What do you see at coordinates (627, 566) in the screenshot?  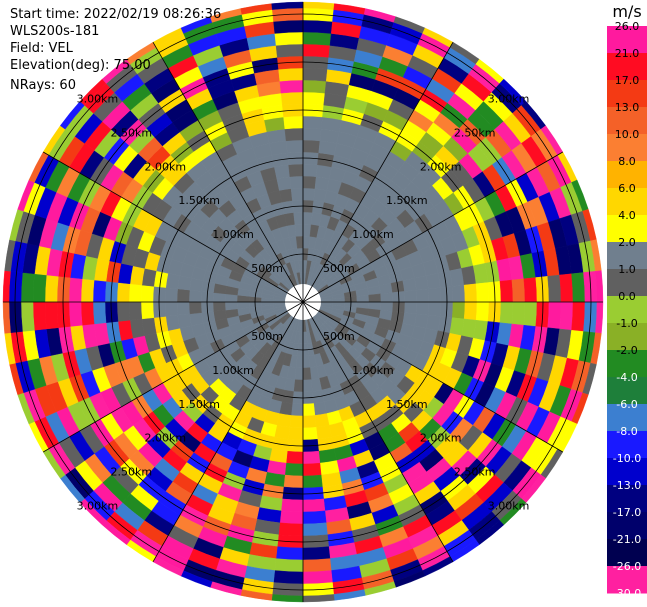 I see `colorbar-tick-label: -26.0` at bounding box center [627, 566].